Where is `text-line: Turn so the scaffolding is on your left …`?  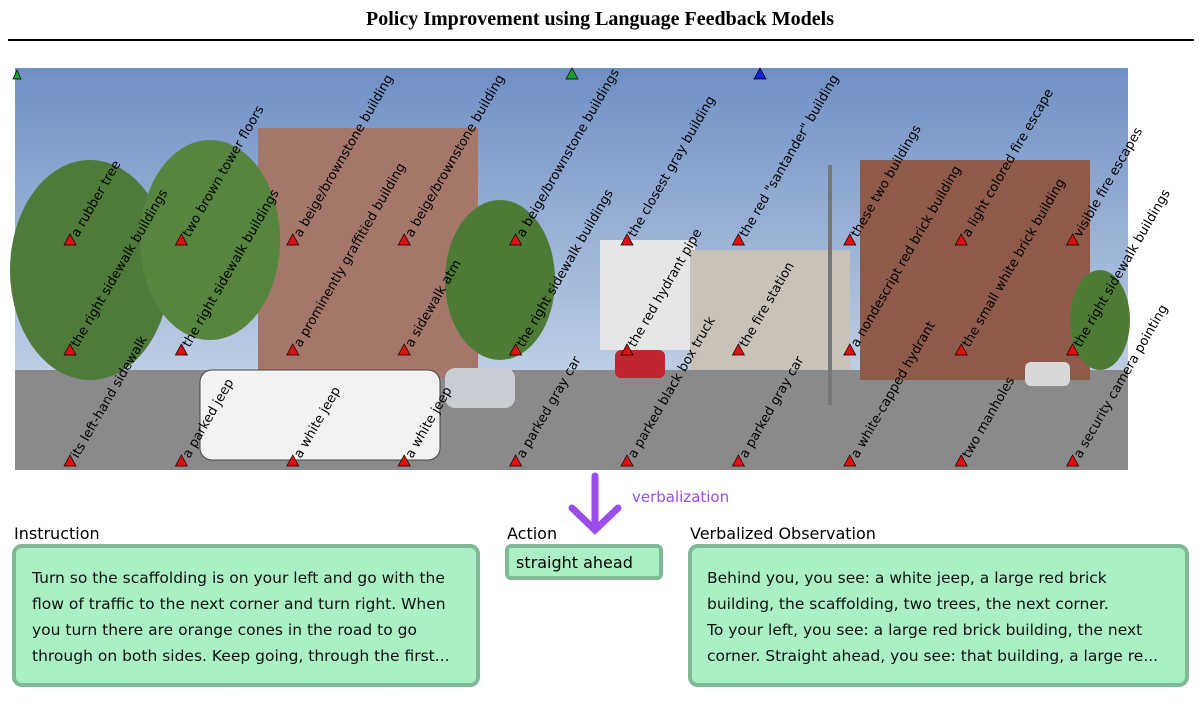
text-line: Turn so the scaffolding is on your left … is located at coordinates (238, 578).